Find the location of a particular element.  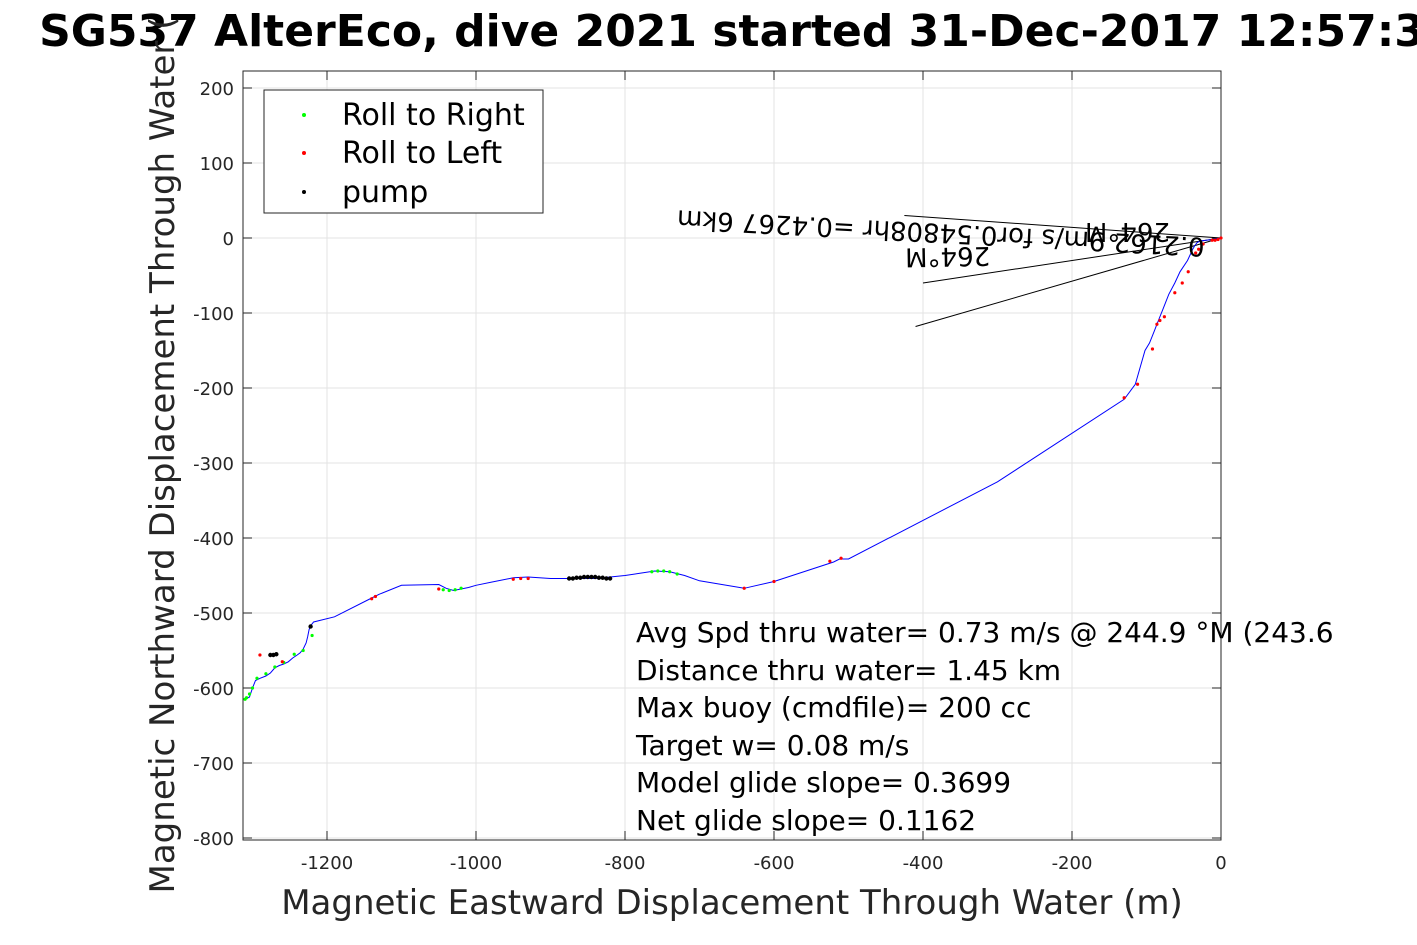

x-tick-label: -1200 is located at coordinates (327, 863).